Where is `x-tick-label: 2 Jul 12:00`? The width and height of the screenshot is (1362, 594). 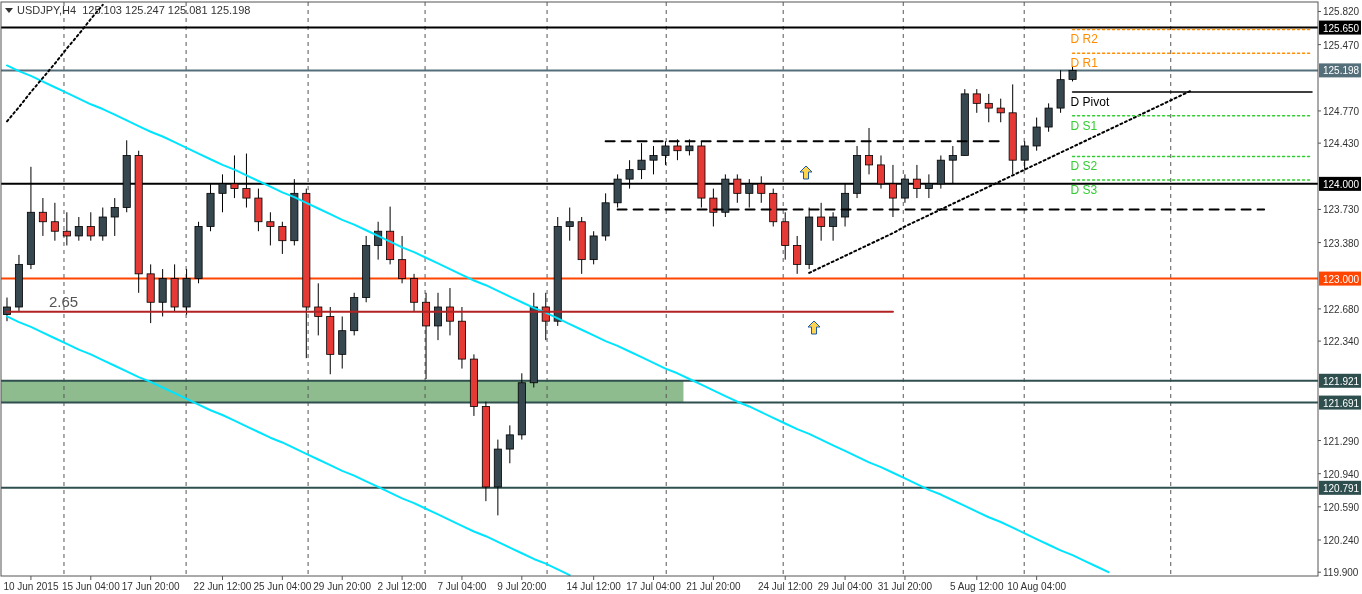 x-tick-label: 2 Jul 12:00 is located at coordinates (402, 586).